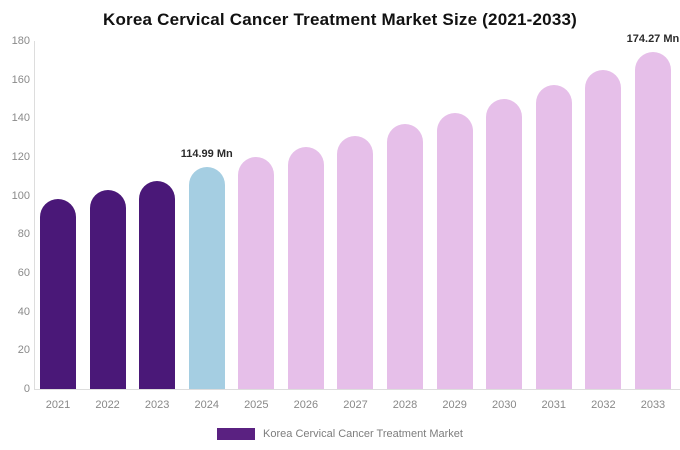 The width and height of the screenshot is (680, 450). What do you see at coordinates (256, 273) in the screenshot?
I see `bar-2025` at bounding box center [256, 273].